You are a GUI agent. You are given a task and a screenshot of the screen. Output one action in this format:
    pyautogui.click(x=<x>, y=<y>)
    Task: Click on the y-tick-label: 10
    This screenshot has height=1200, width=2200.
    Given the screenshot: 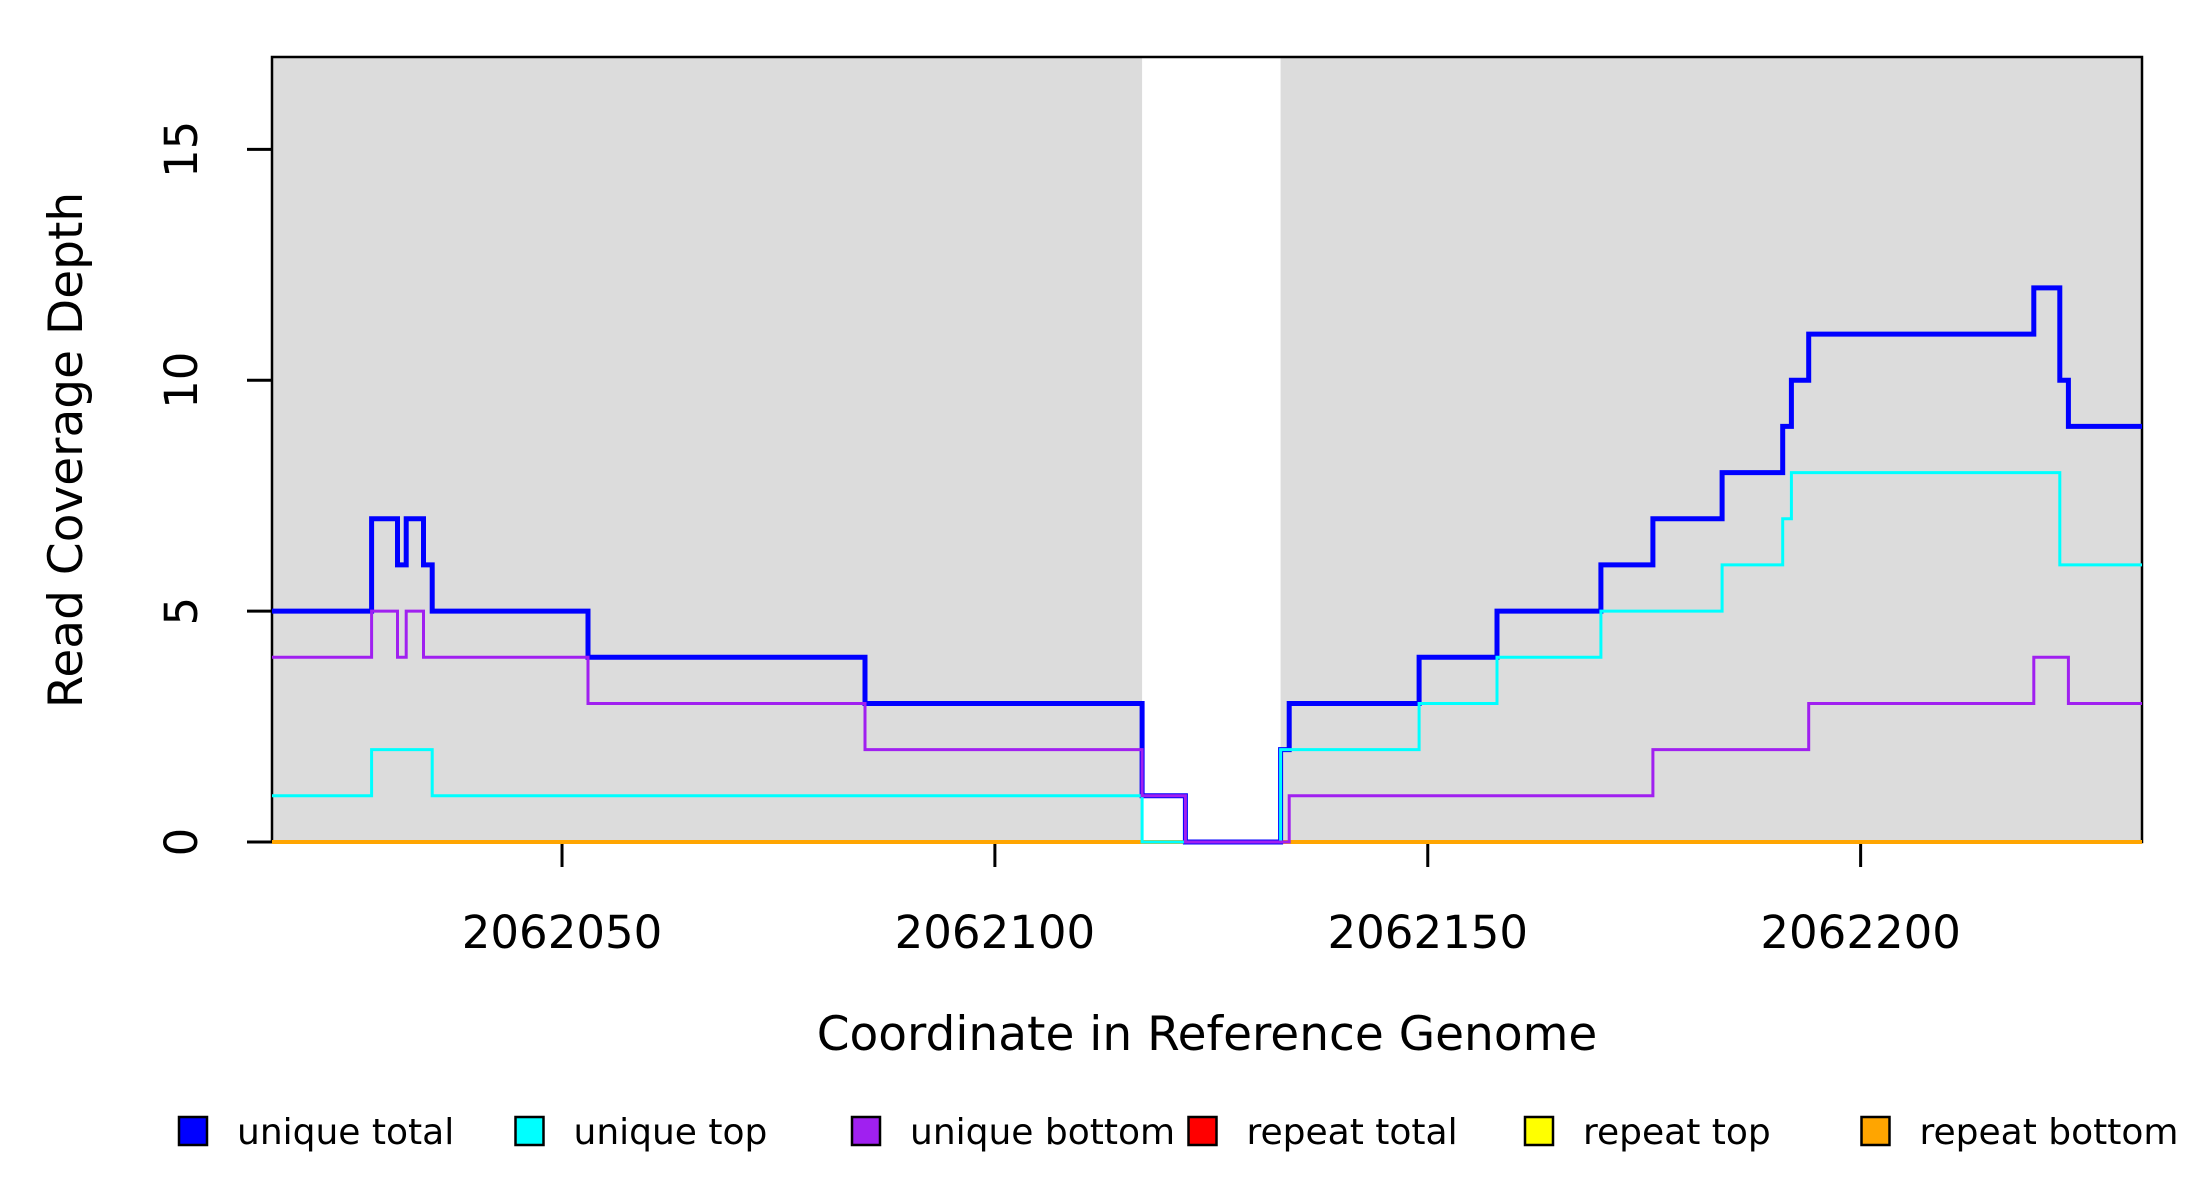 What is the action you would take?
    pyautogui.click(x=181, y=380)
    